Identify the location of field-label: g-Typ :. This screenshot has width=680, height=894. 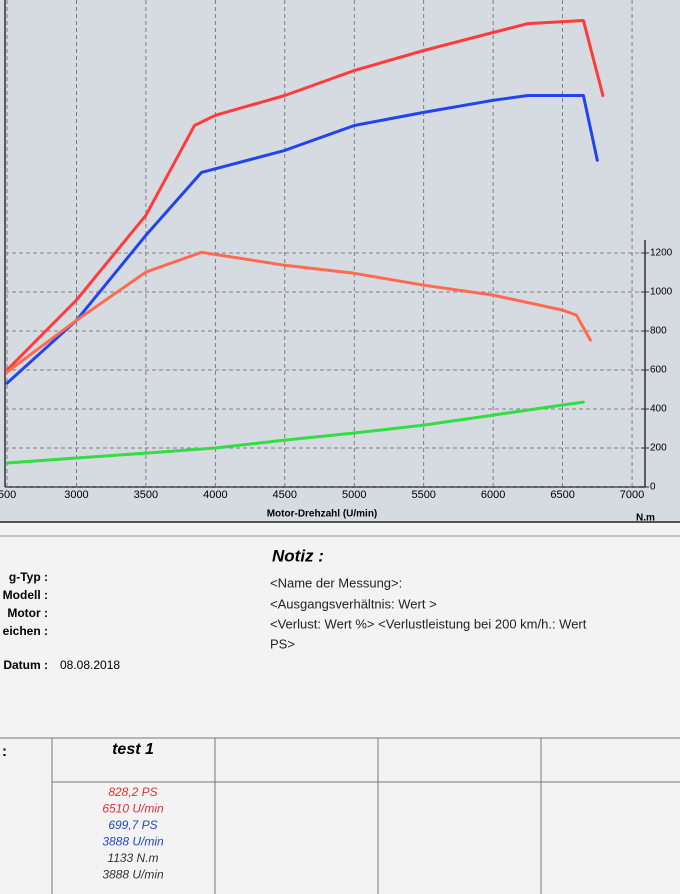
(28, 577).